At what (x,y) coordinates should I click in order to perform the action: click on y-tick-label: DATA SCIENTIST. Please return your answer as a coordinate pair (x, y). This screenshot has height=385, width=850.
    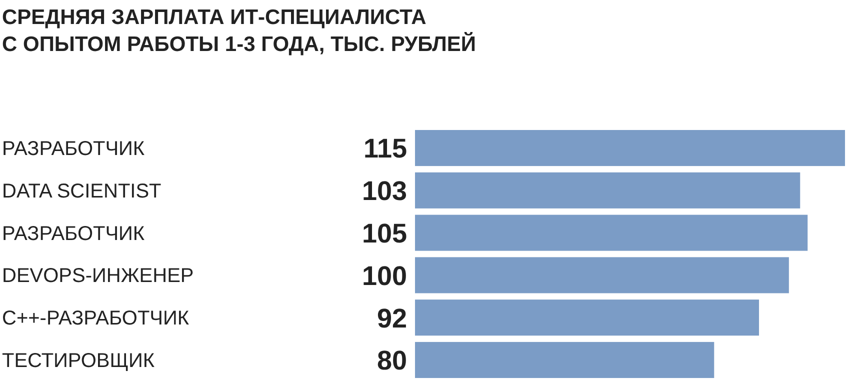
    Looking at the image, I should click on (82, 191).